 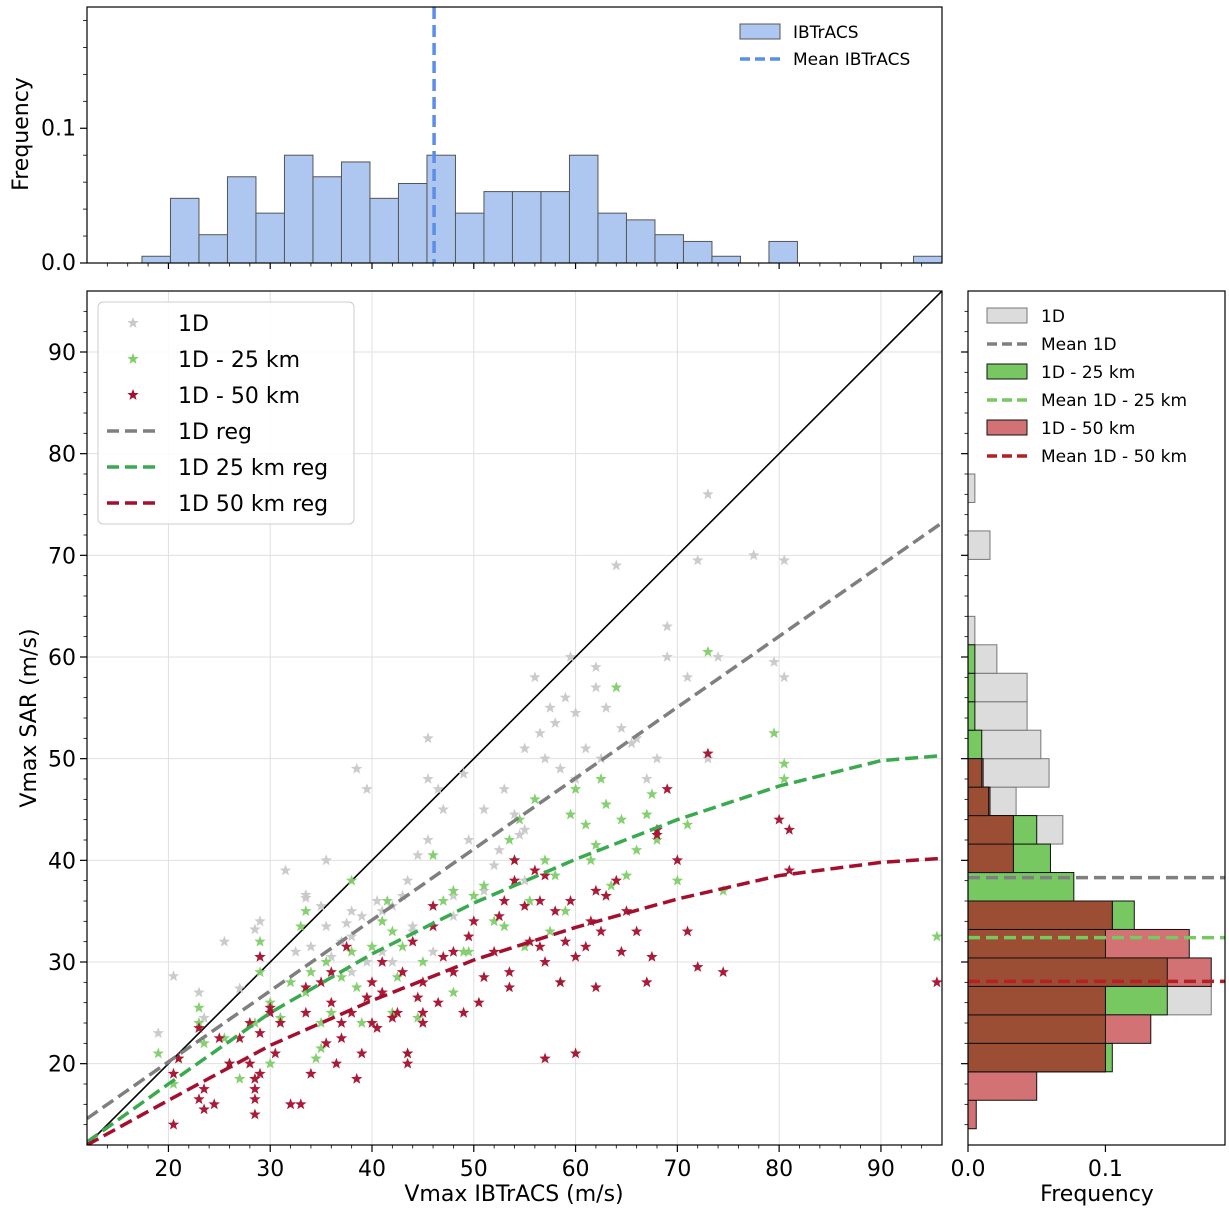 What do you see at coordinates (62, 1065) in the screenshot?
I see `main-ytick-label: 20` at bounding box center [62, 1065].